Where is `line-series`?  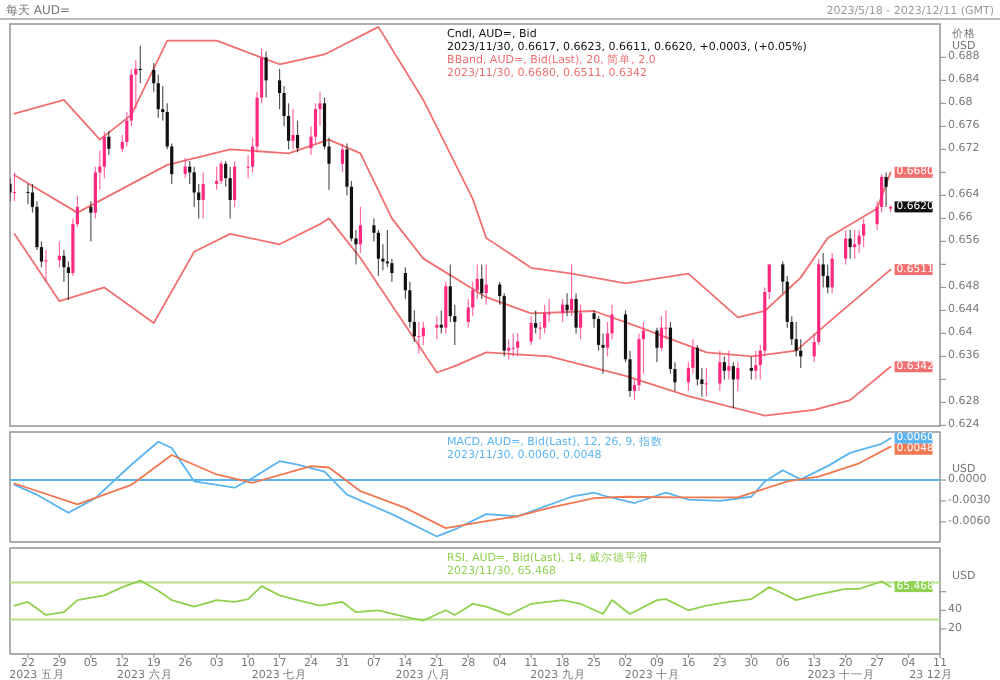 line-series is located at coordinates (452, 600).